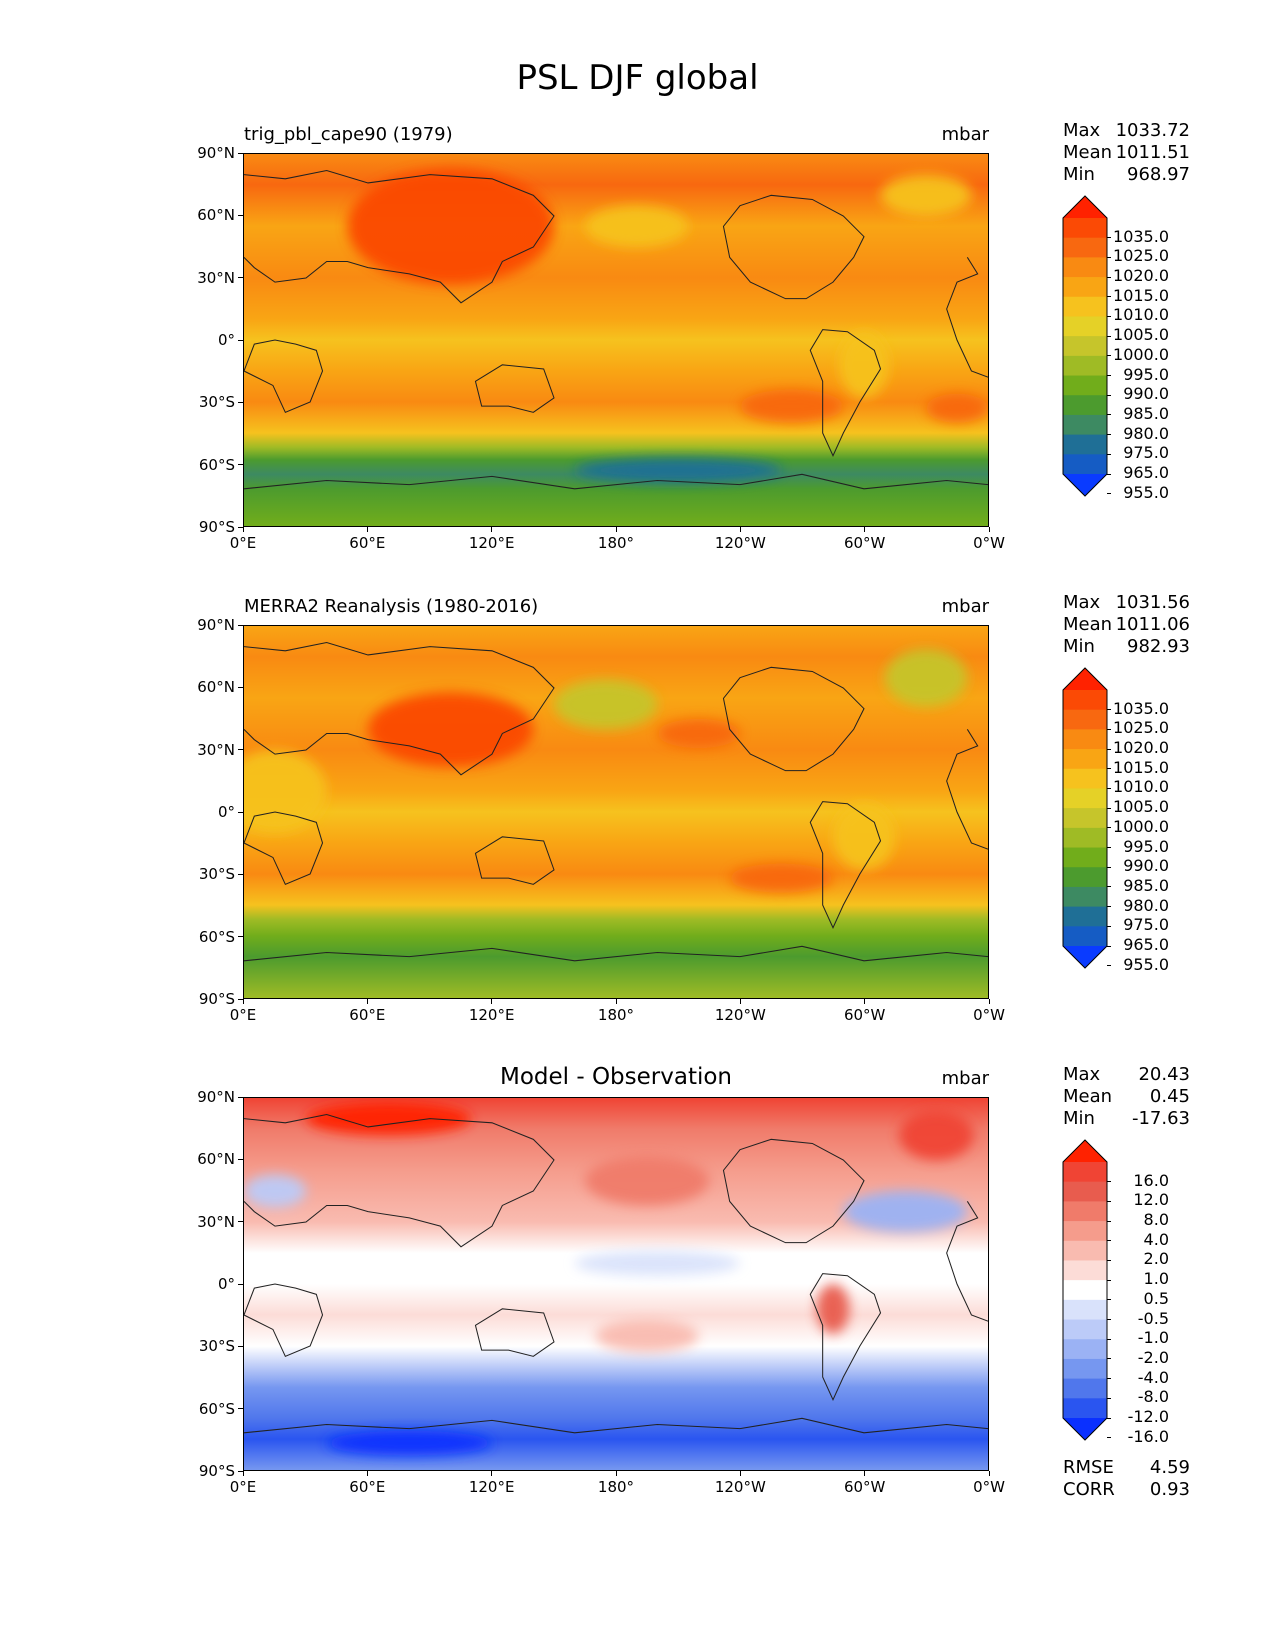  What do you see at coordinates (1152, 602) in the screenshot?
I see `stat-value: 1031.56` at bounding box center [1152, 602].